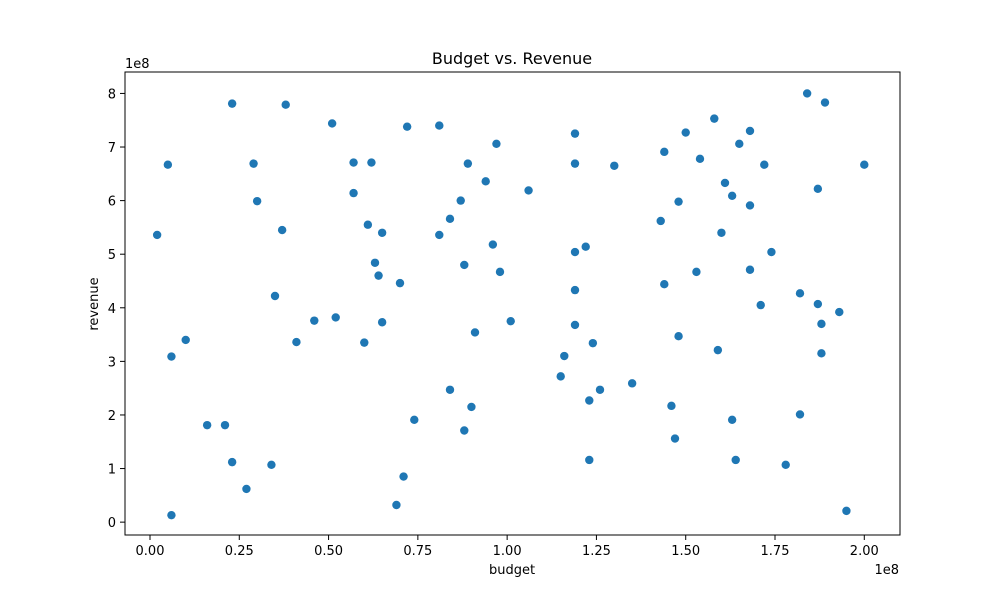 The height and width of the screenshot is (600, 1000). I want to click on x-tick-label: 0.50, so click(328, 551).